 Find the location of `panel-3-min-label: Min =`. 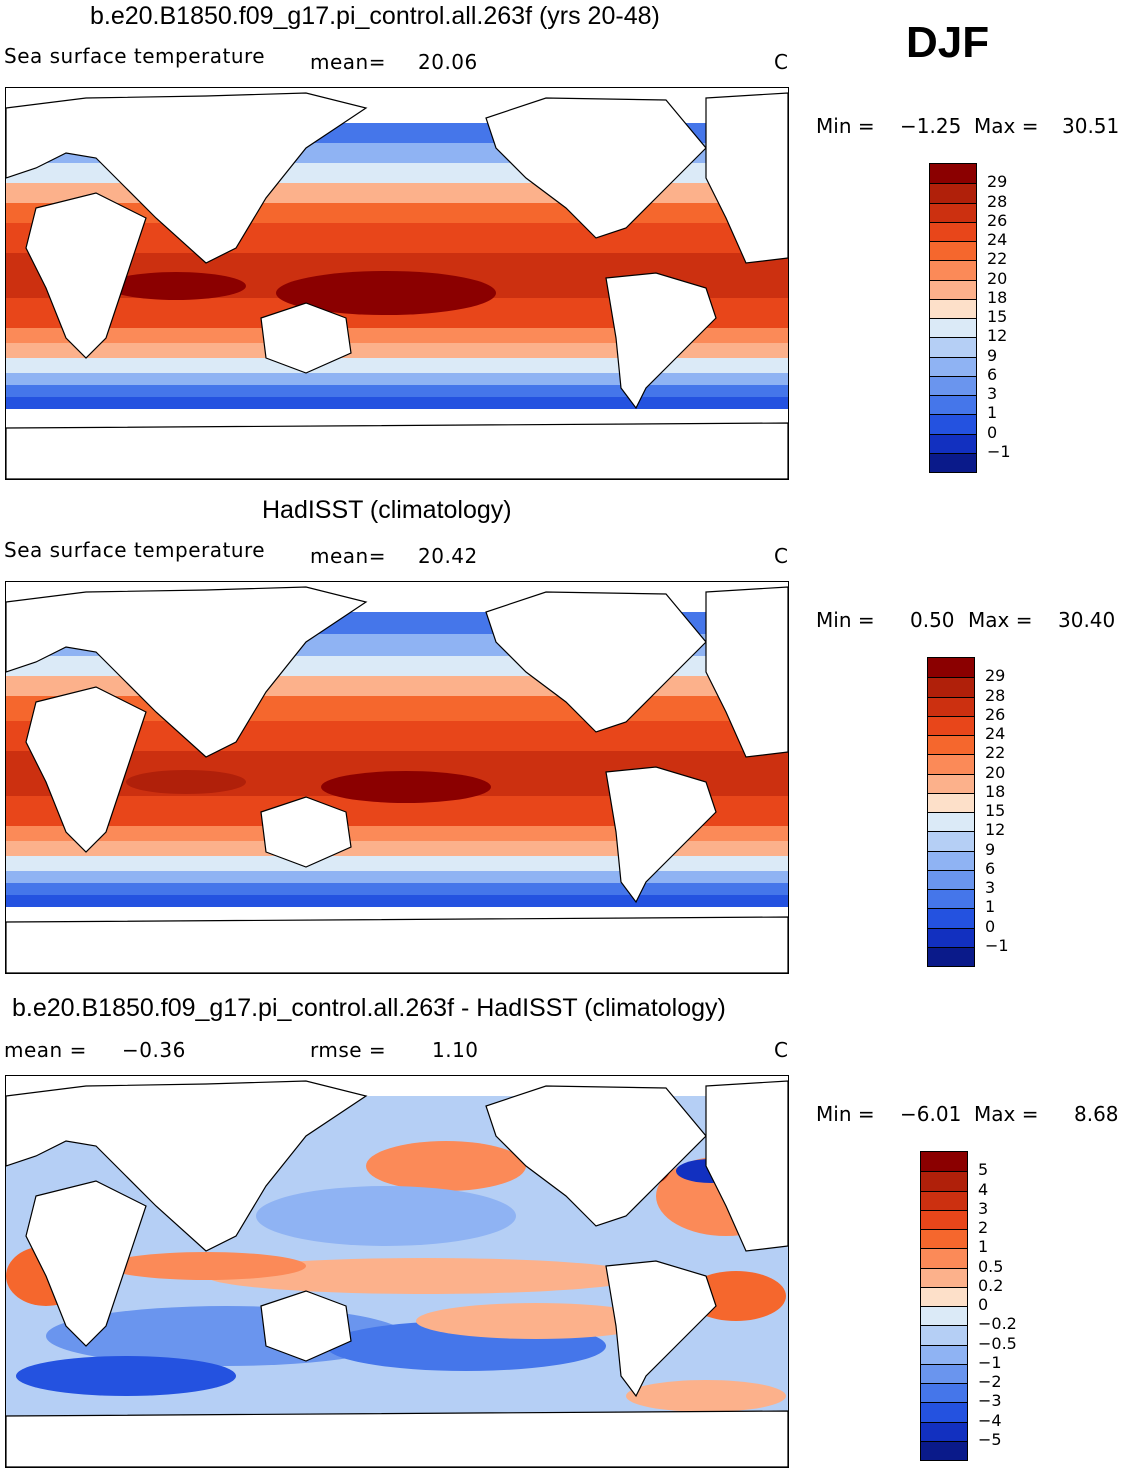

panel-3-min-label: Min = is located at coordinates (845, 1114).